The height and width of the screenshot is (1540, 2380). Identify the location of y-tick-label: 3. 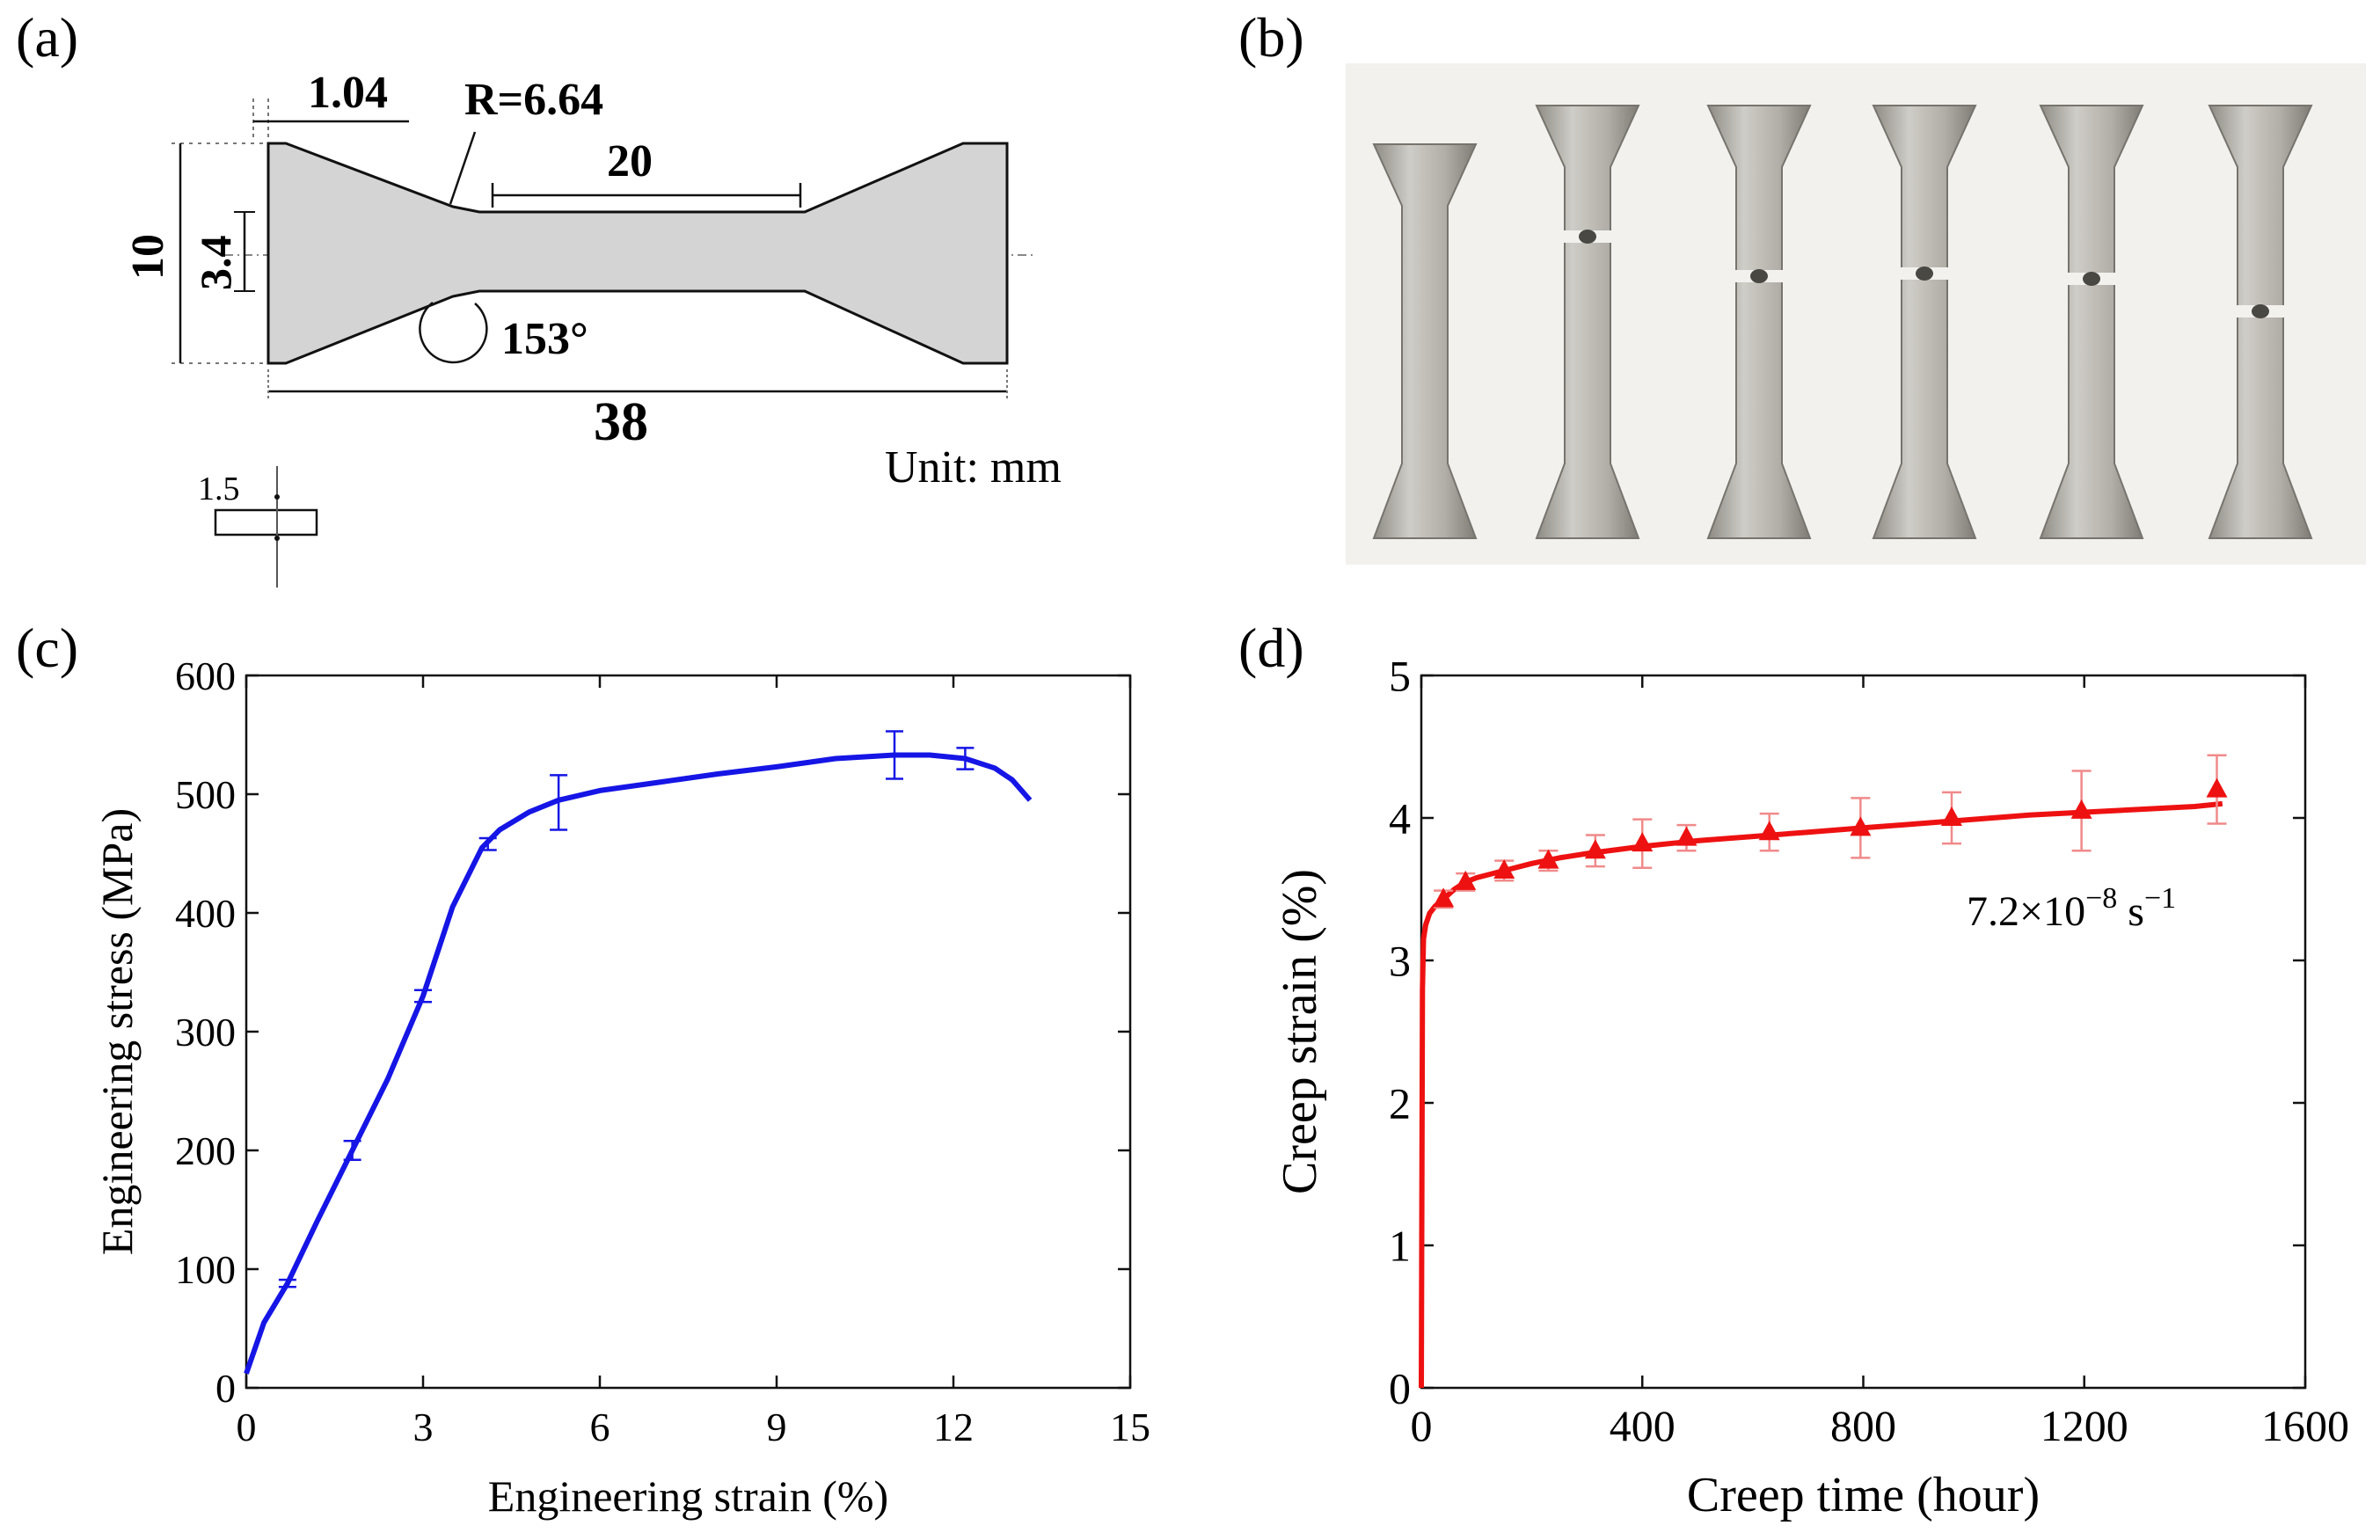
(1400, 962).